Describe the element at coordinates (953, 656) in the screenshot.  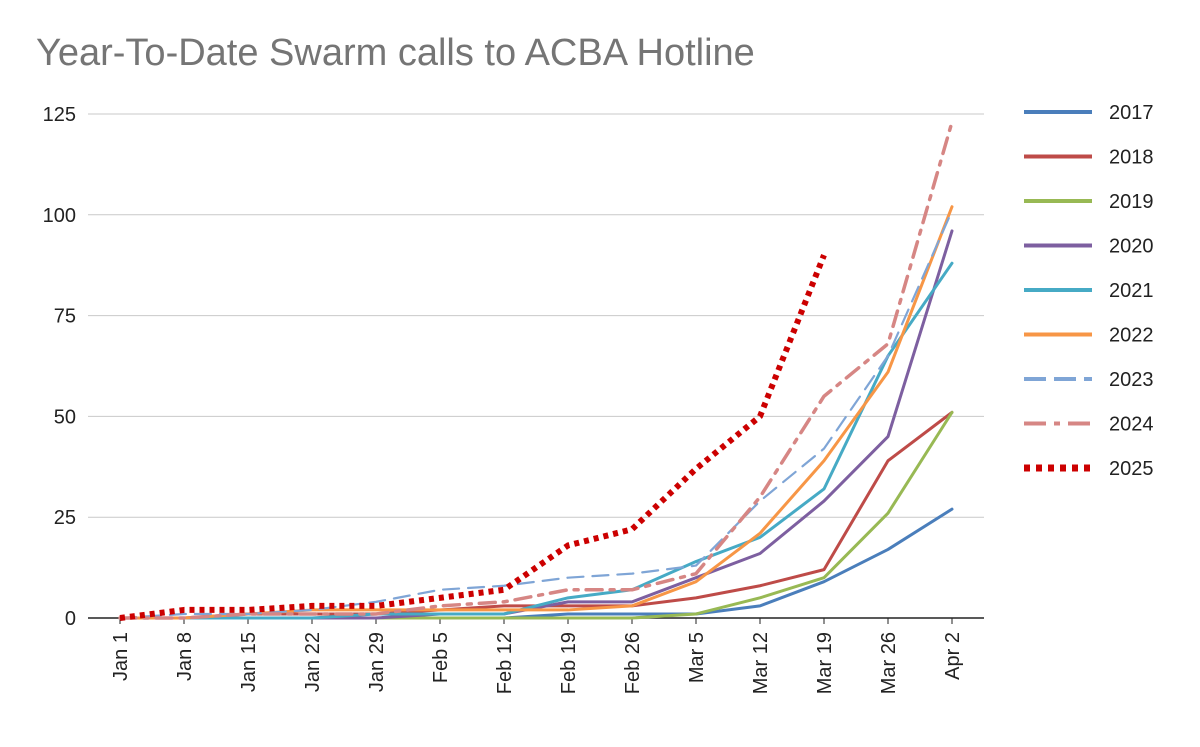
I see `x-tick-label: Apr 2` at that location.